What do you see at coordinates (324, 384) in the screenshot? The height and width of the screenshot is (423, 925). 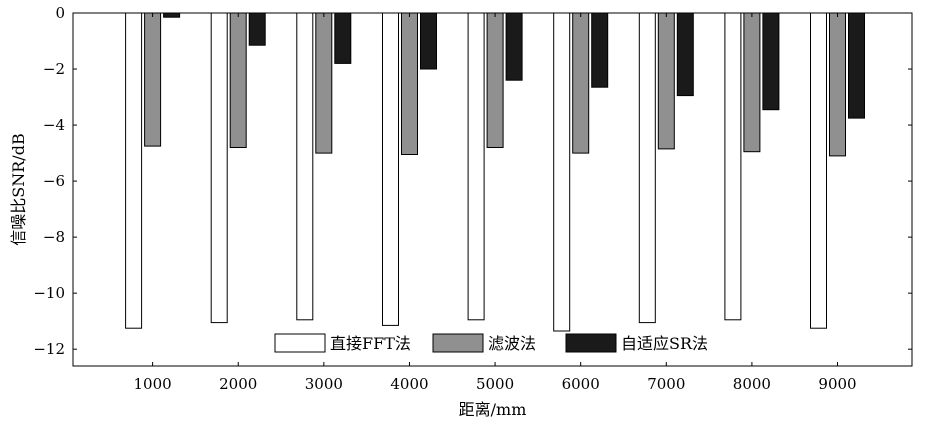 I see `x-tick-label: 3000` at bounding box center [324, 384].